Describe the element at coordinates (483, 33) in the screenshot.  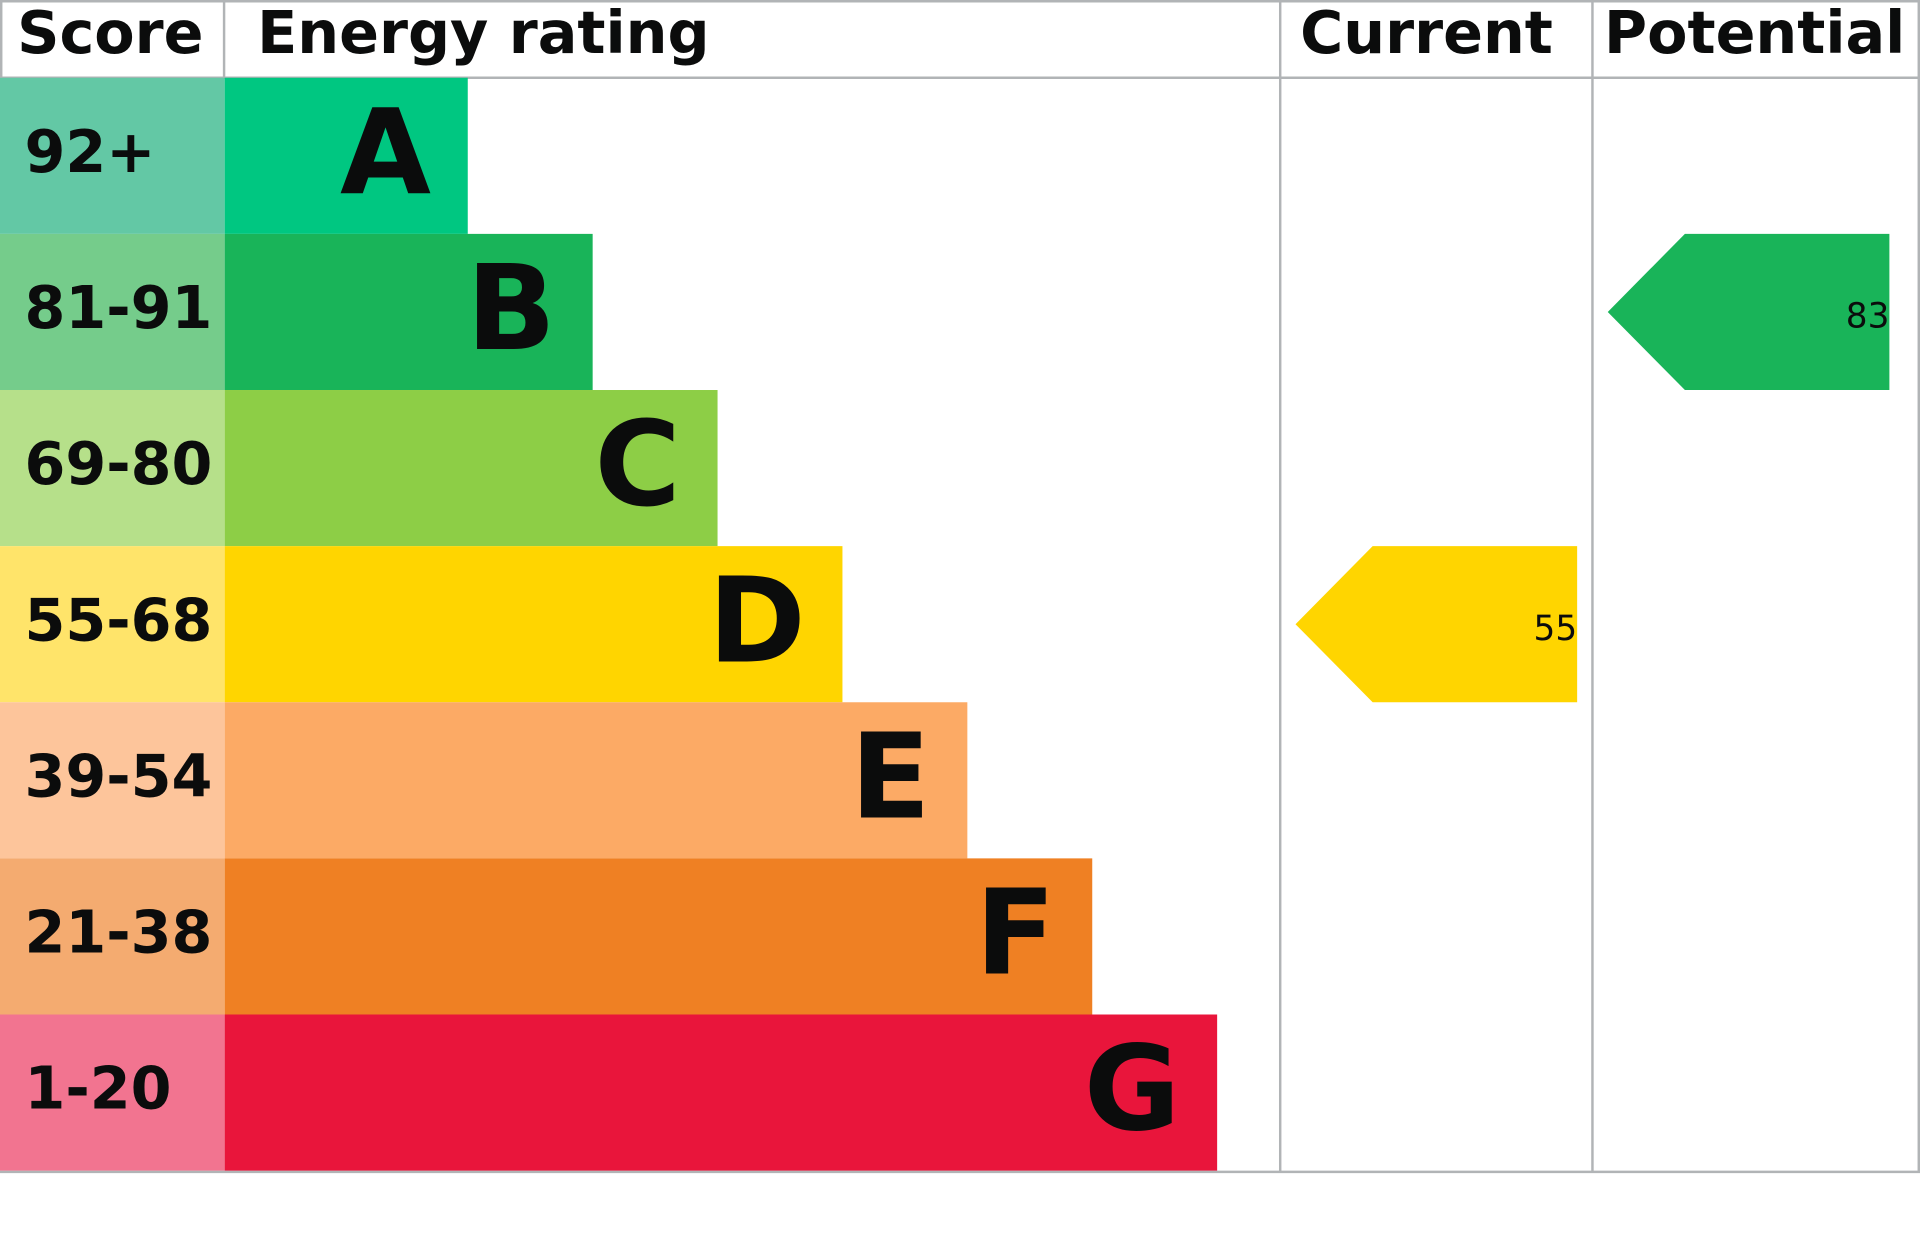
I see `header-rating: Energy rating` at that location.